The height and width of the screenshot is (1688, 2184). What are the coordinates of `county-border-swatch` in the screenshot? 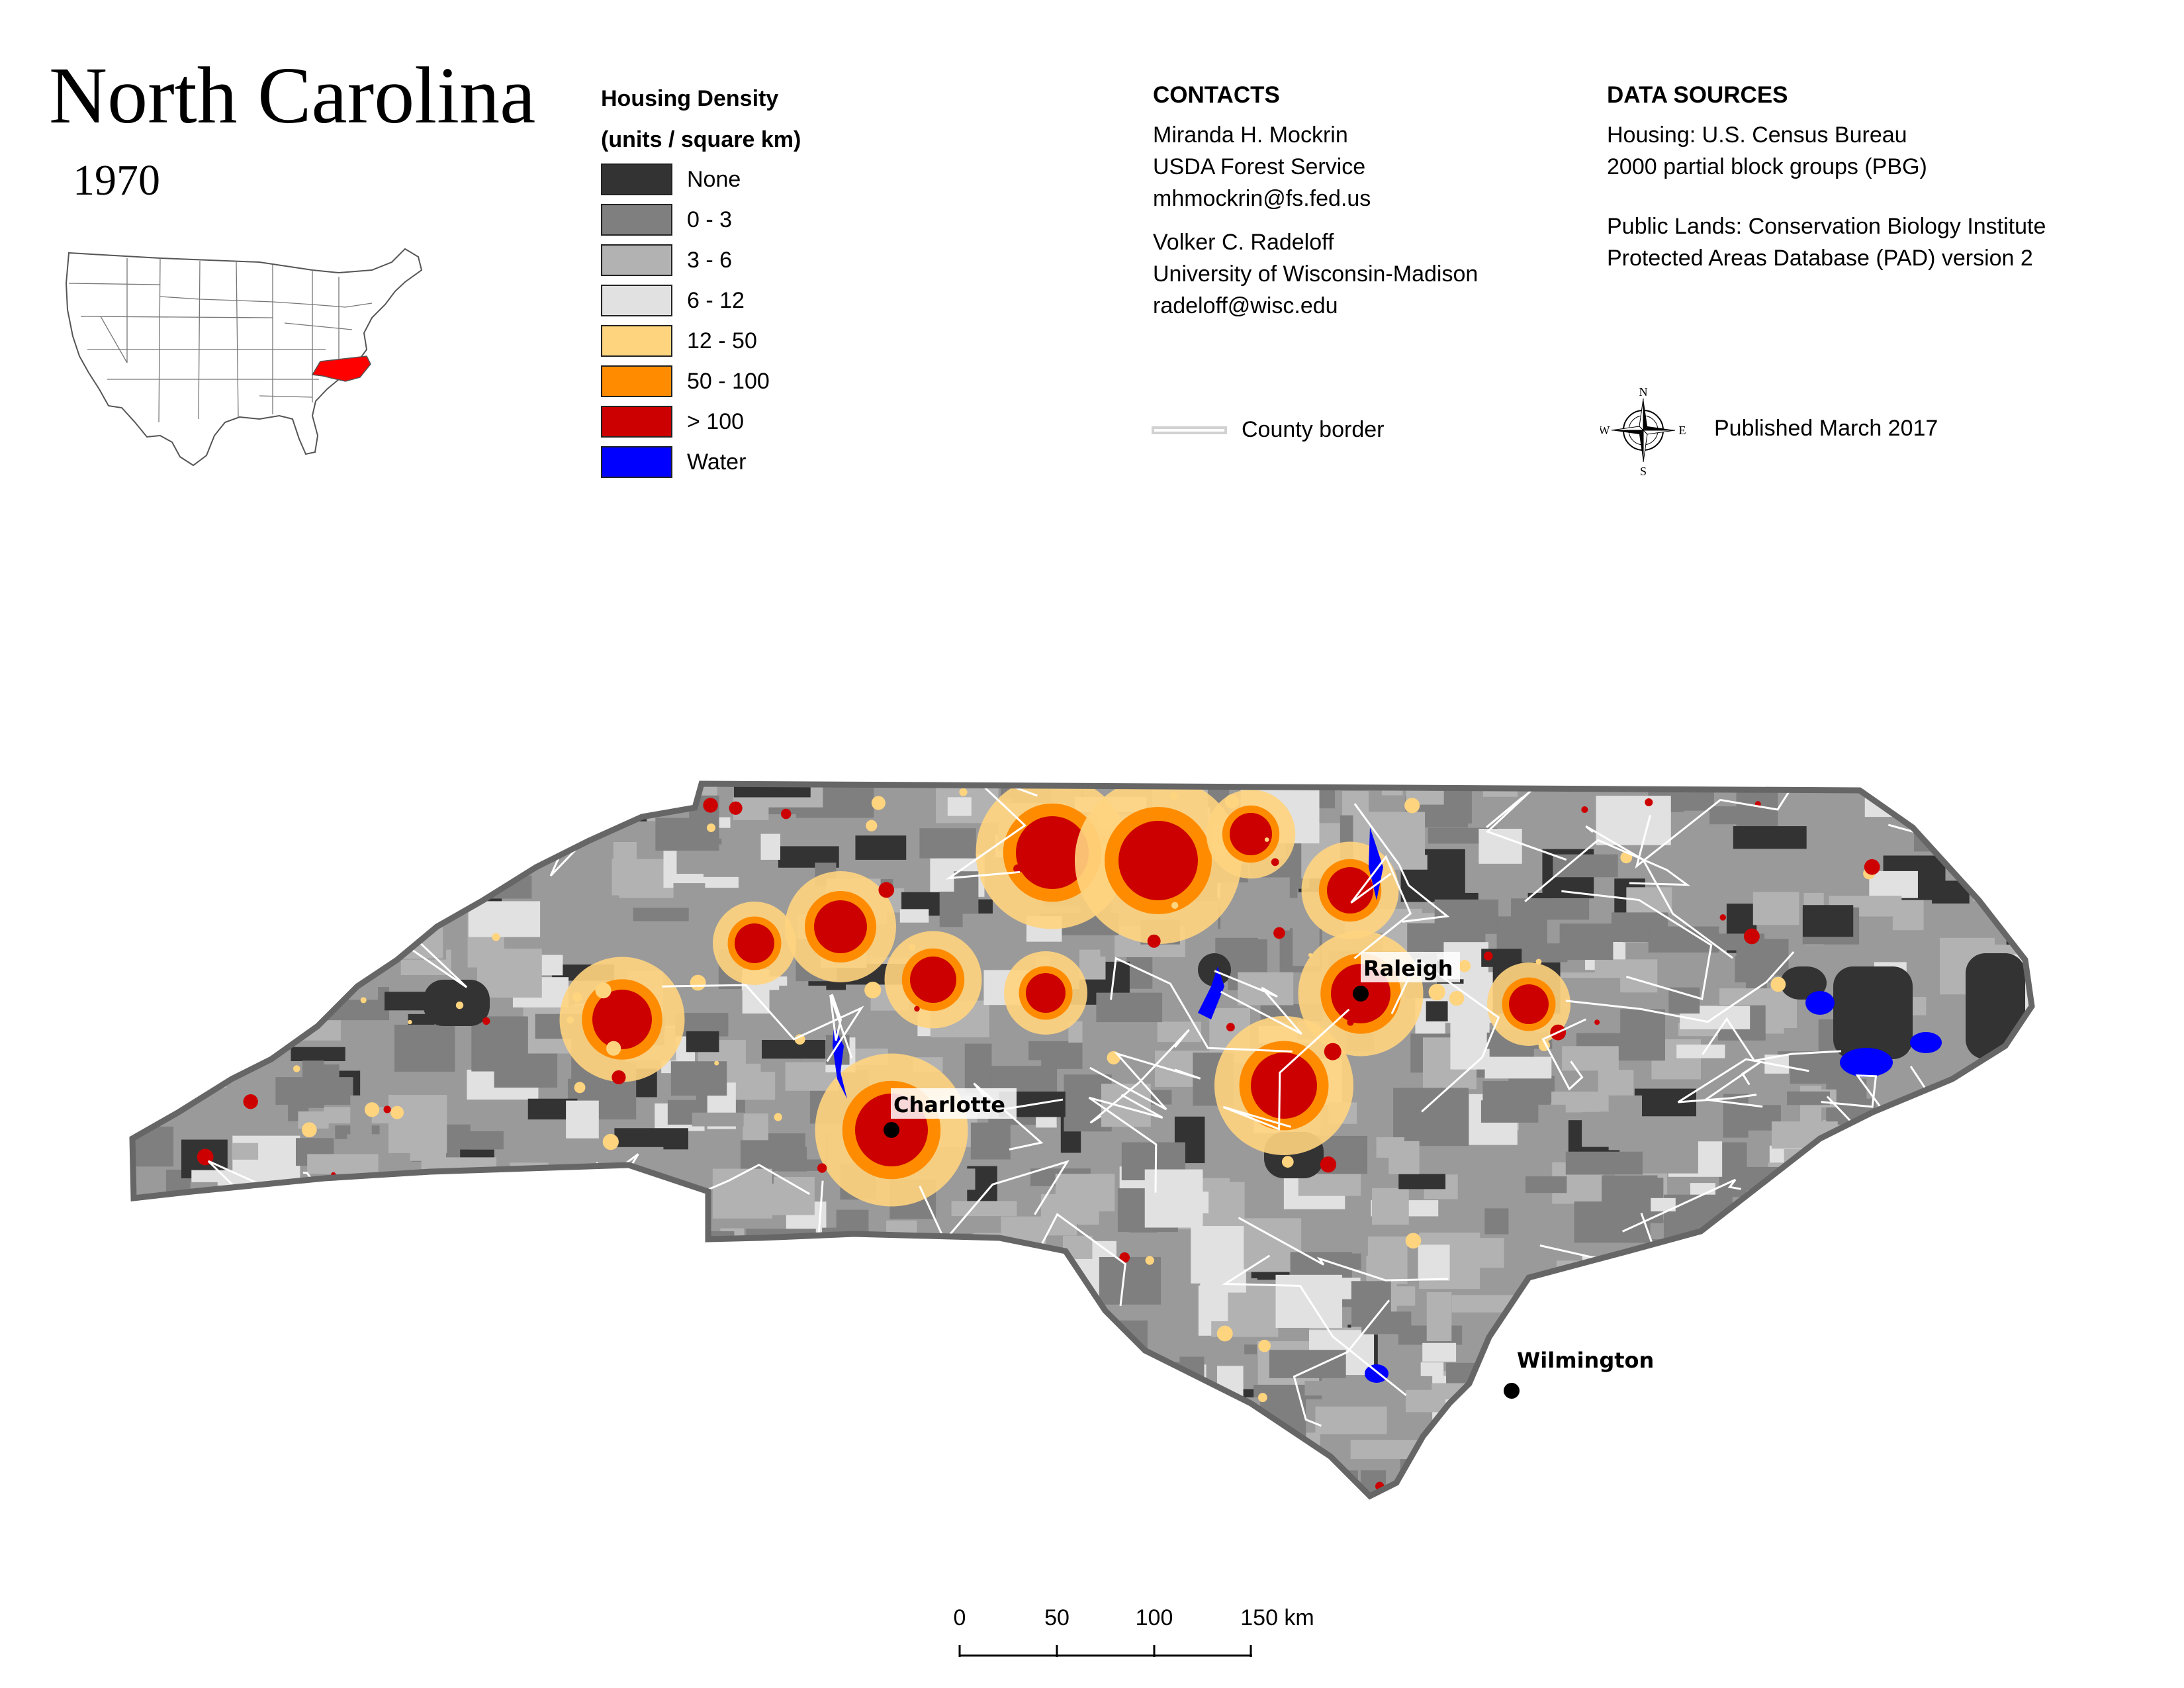 It's located at (1189, 430).